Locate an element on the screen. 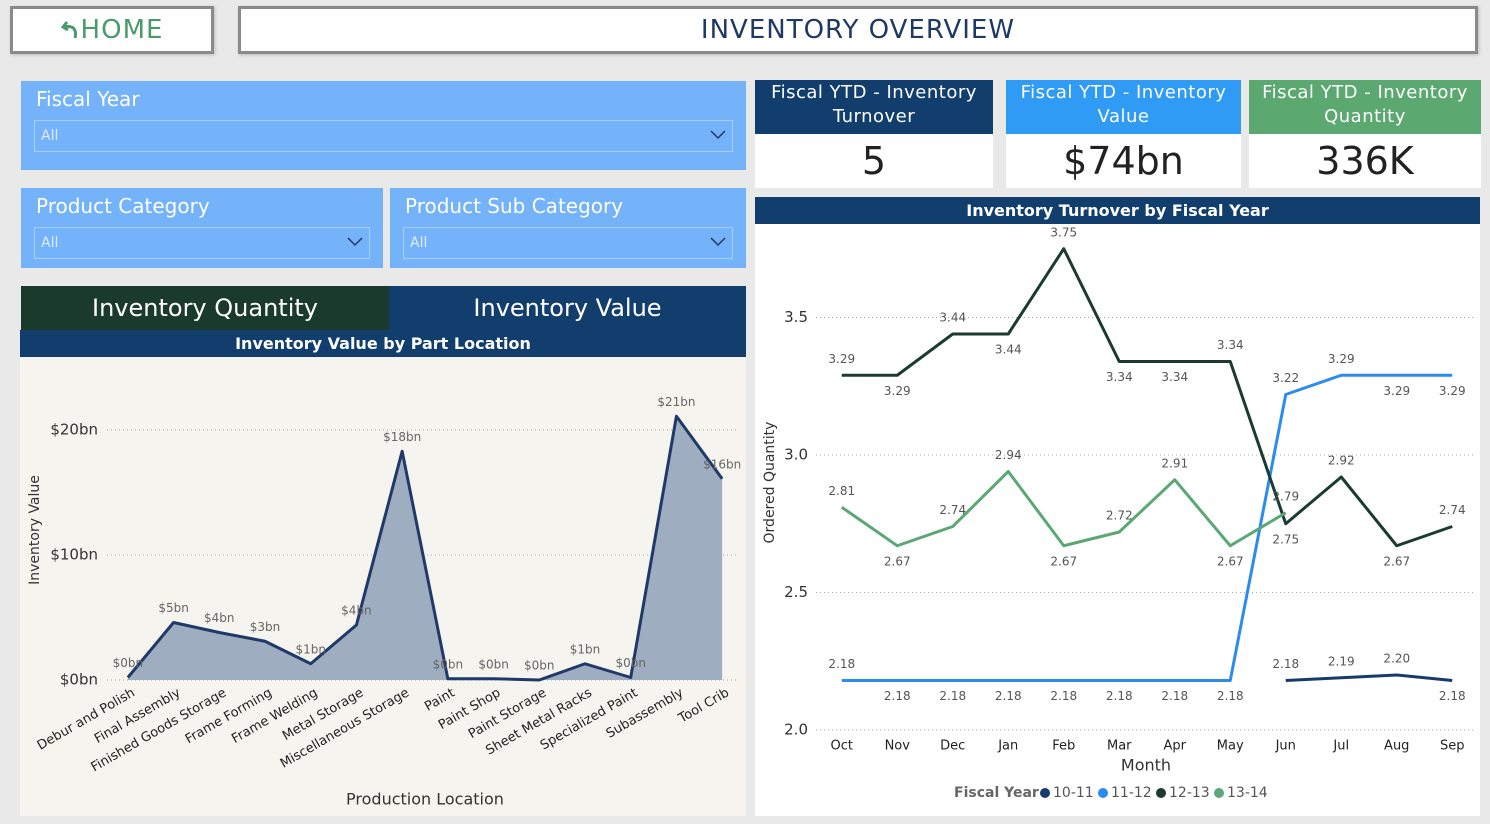  data-label: 2.19 is located at coordinates (1341, 661).